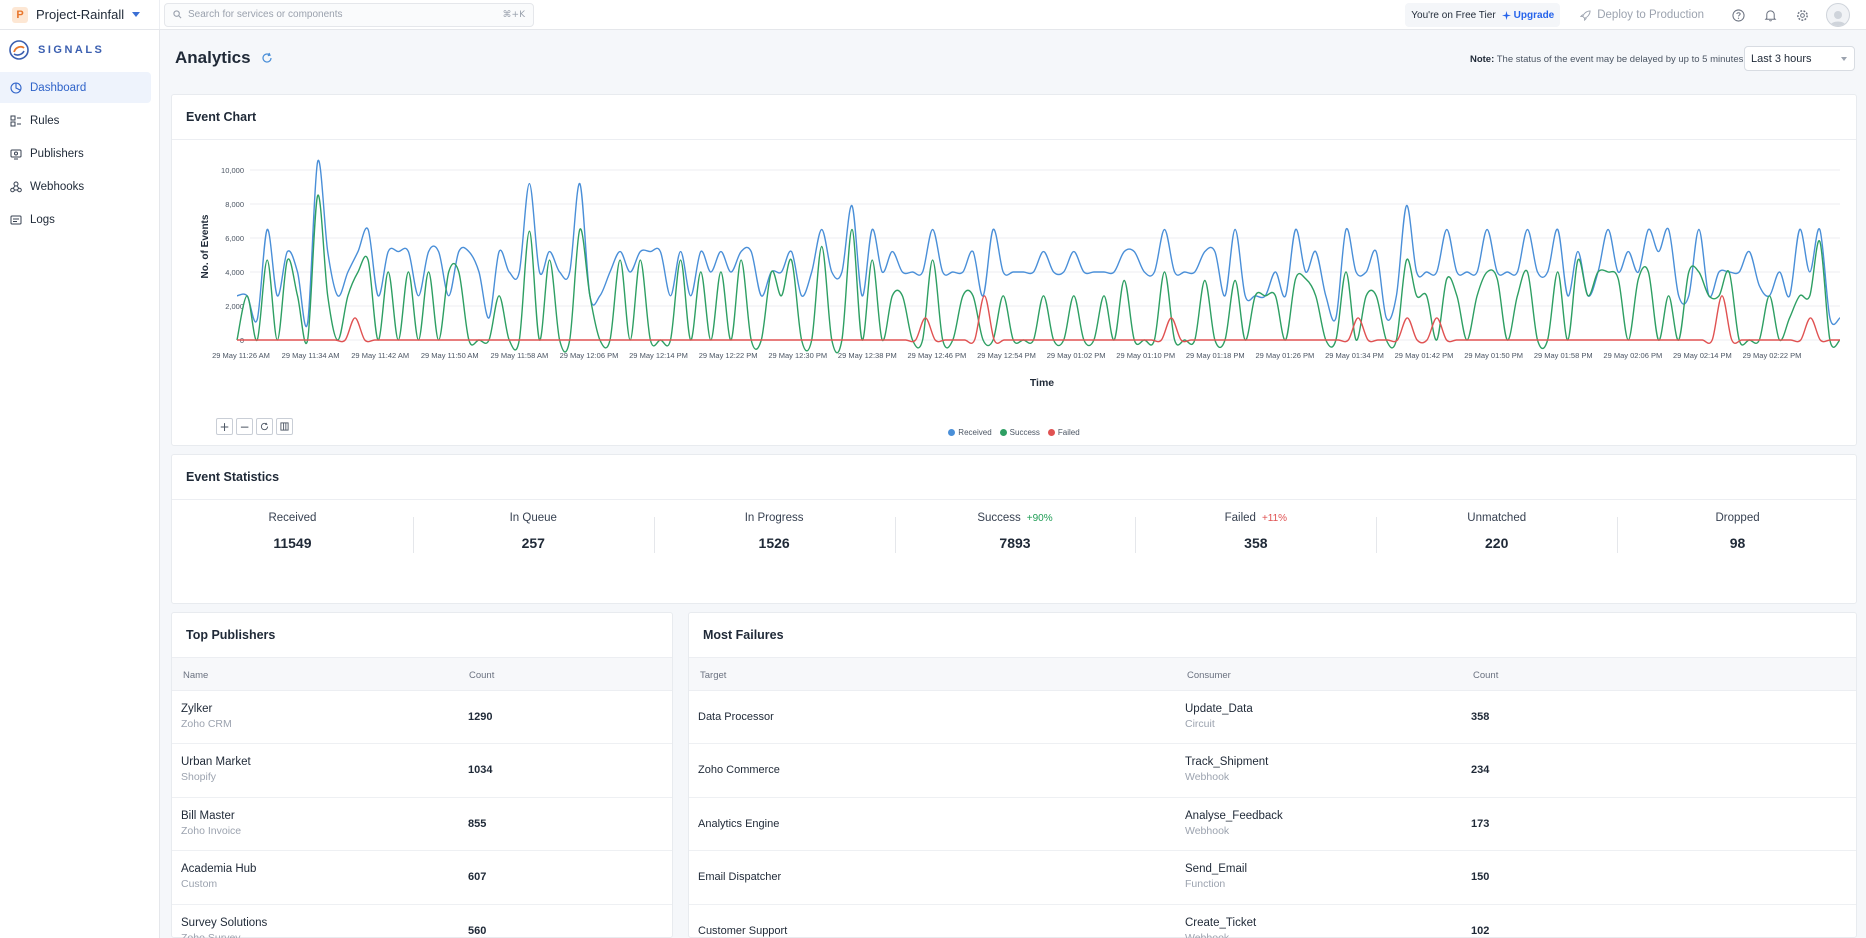  What do you see at coordinates (1838, 18) in the screenshot?
I see `user-icon` at bounding box center [1838, 18].